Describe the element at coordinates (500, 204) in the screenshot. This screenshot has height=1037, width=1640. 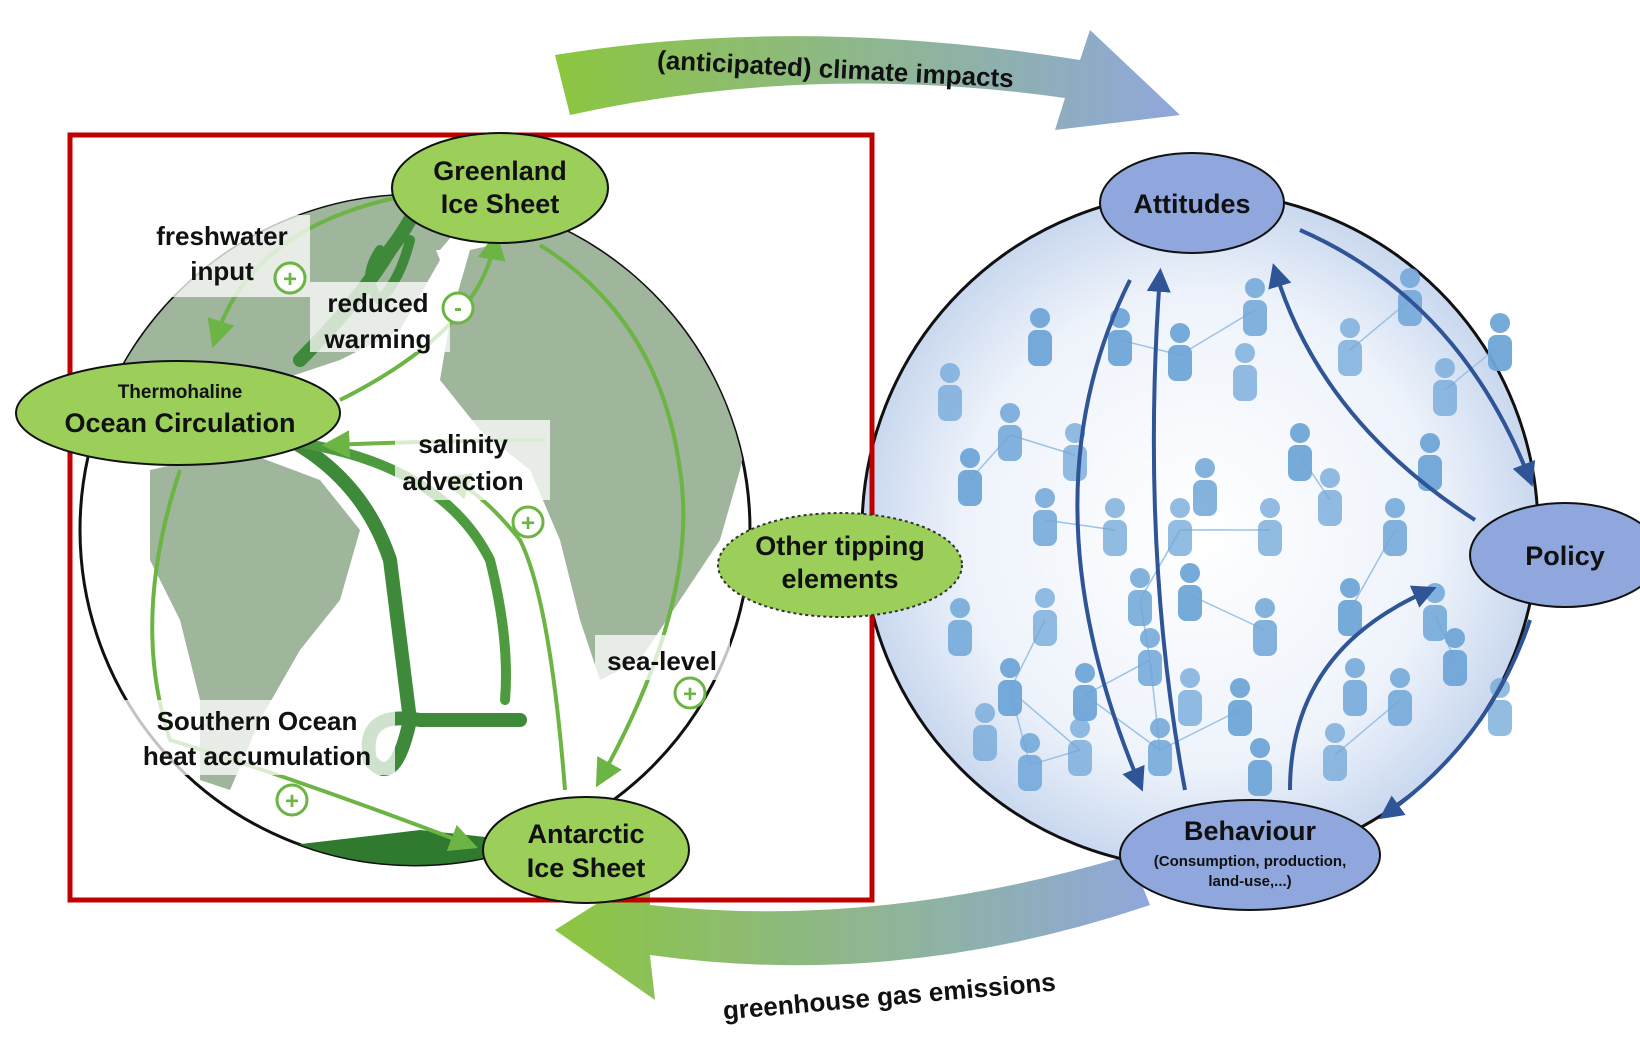
I see `greenland-label-2: Ice Sheet` at that location.